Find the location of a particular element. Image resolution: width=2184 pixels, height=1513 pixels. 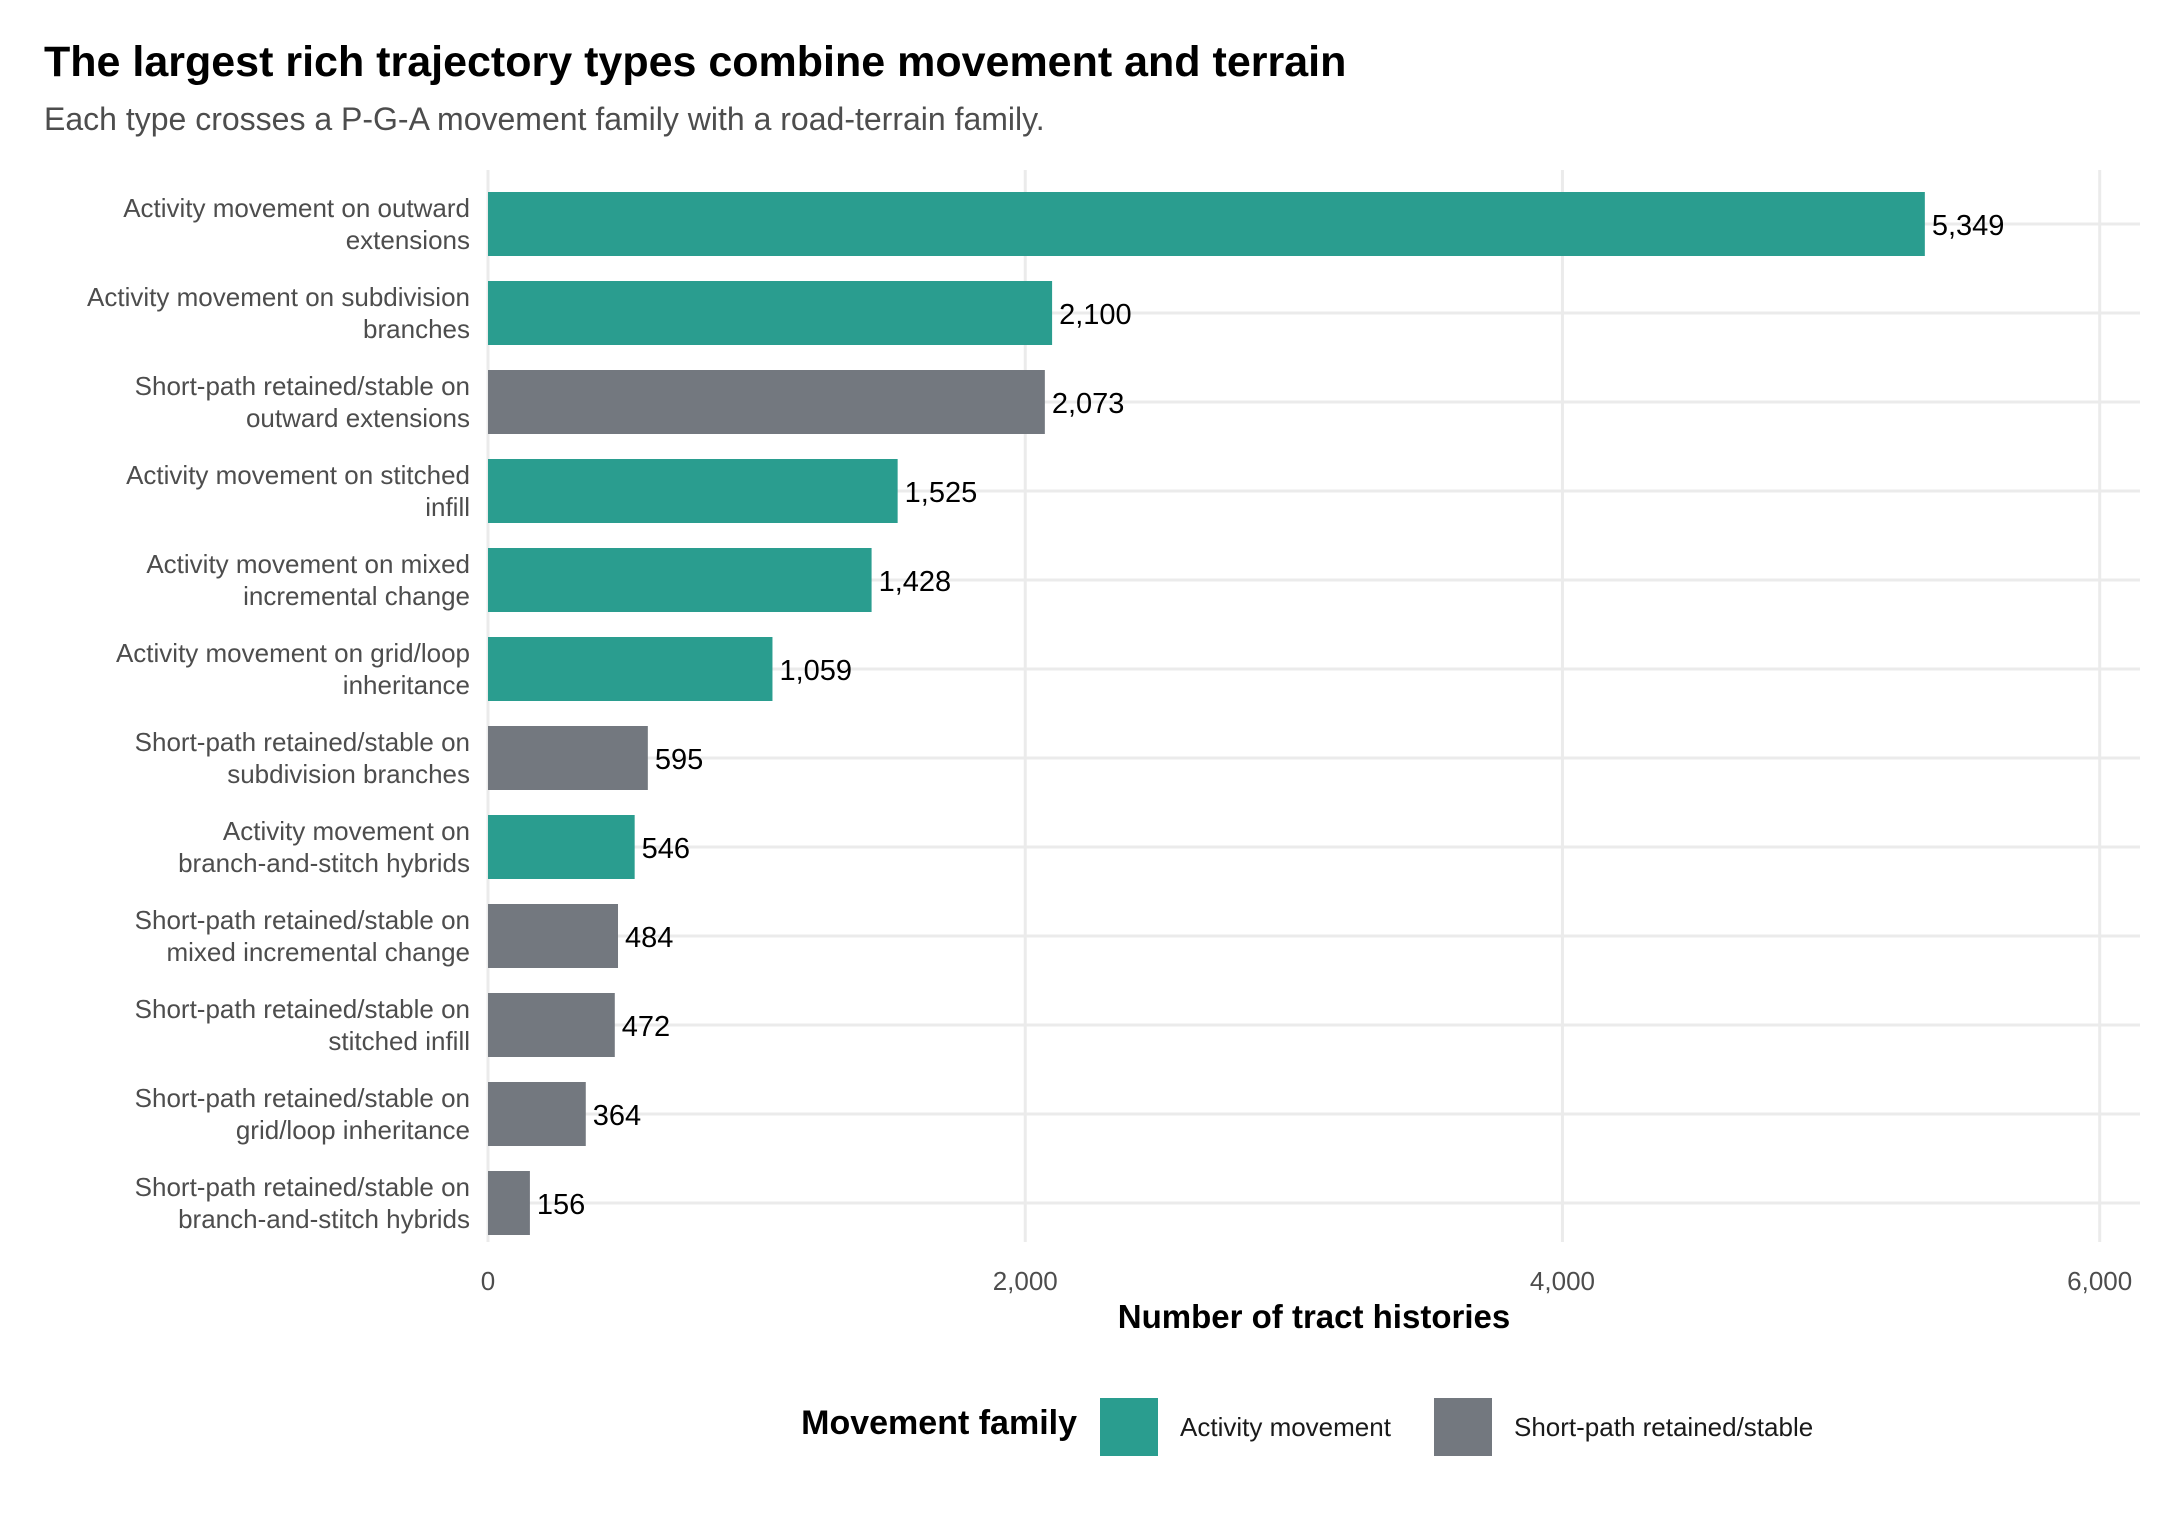

bar-short-path-retained-stable-on-outward-extensions is located at coordinates (766, 402).